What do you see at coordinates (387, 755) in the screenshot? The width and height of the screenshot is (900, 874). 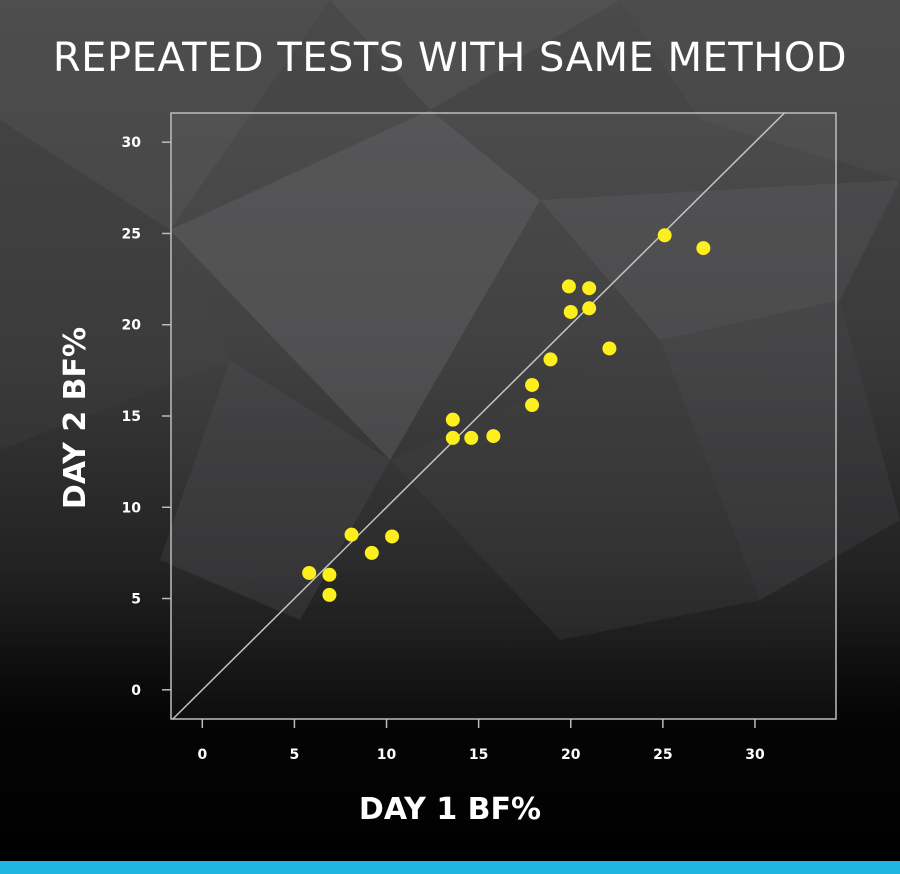 I see `x-tick-label: 10` at bounding box center [387, 755].